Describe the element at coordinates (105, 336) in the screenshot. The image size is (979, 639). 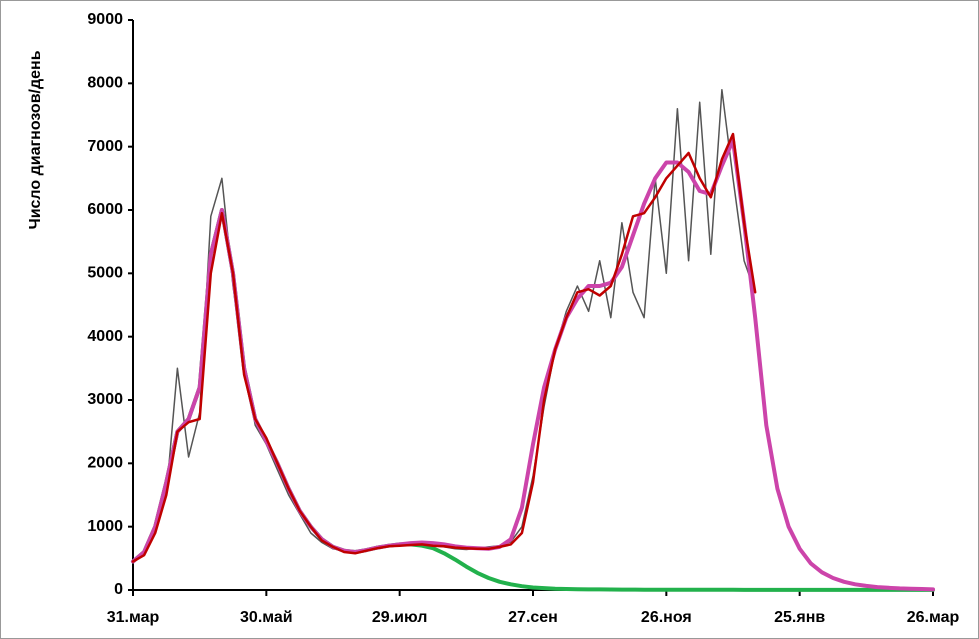
I see `y-tick-label: 4000` at that location.